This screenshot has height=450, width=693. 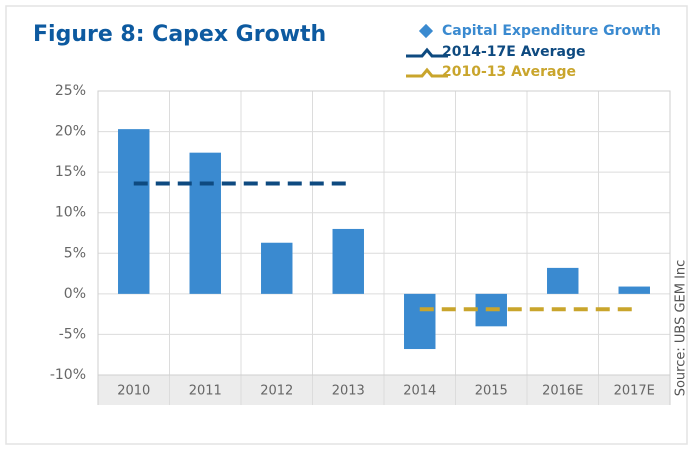 I want to click on x-tick-label: 2013, so click(x=348, y=391).